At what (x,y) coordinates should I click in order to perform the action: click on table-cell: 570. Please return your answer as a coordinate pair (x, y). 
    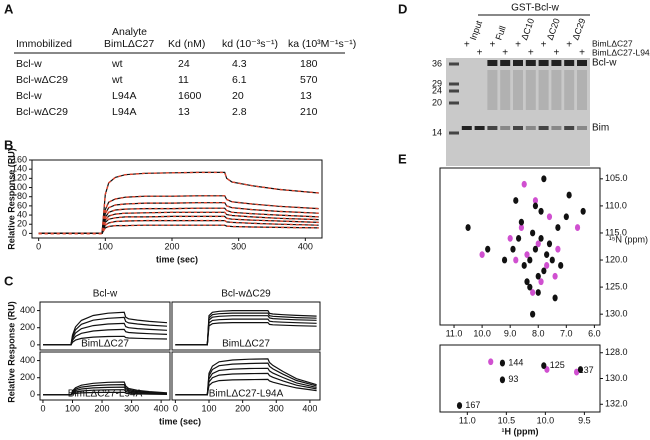
    Looking at the image, I should click on (309, 80).